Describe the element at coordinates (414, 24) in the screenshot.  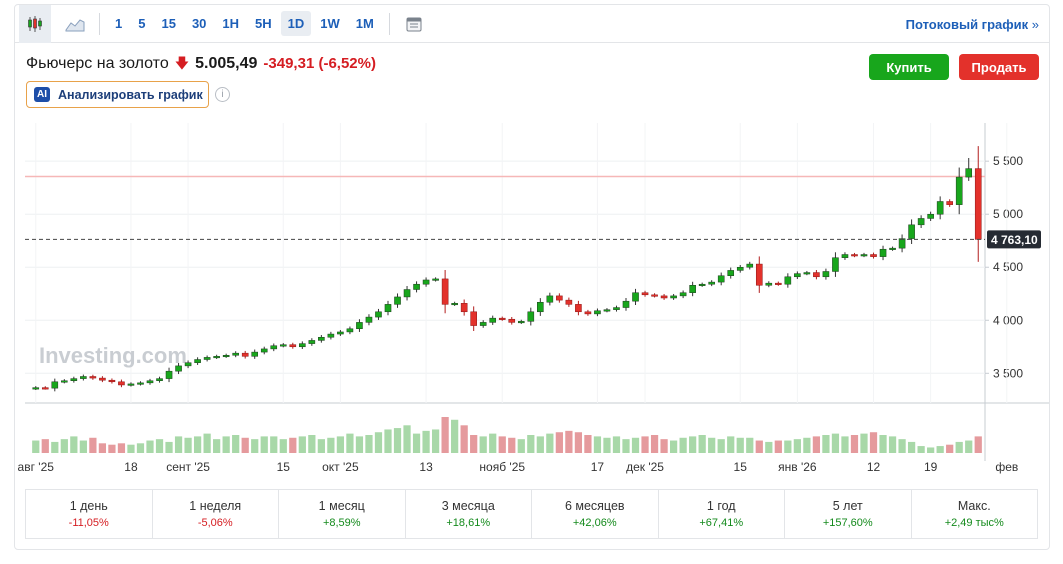
I see `calendar-icon` at that location.